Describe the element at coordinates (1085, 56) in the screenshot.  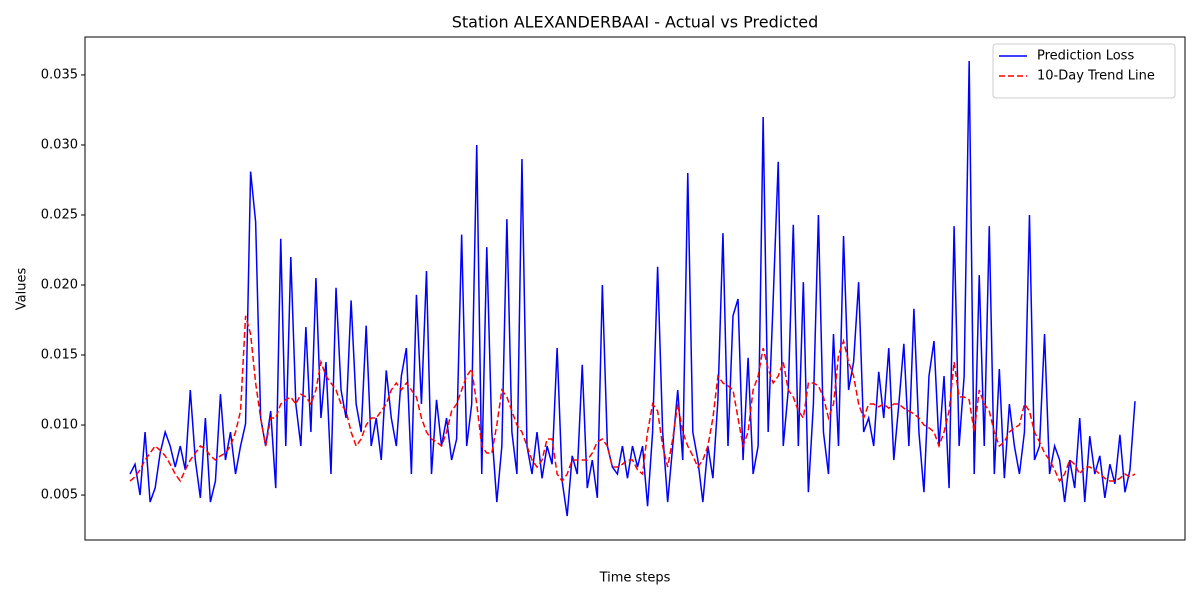
I see `legend-label: Prediction Loss` at that location.